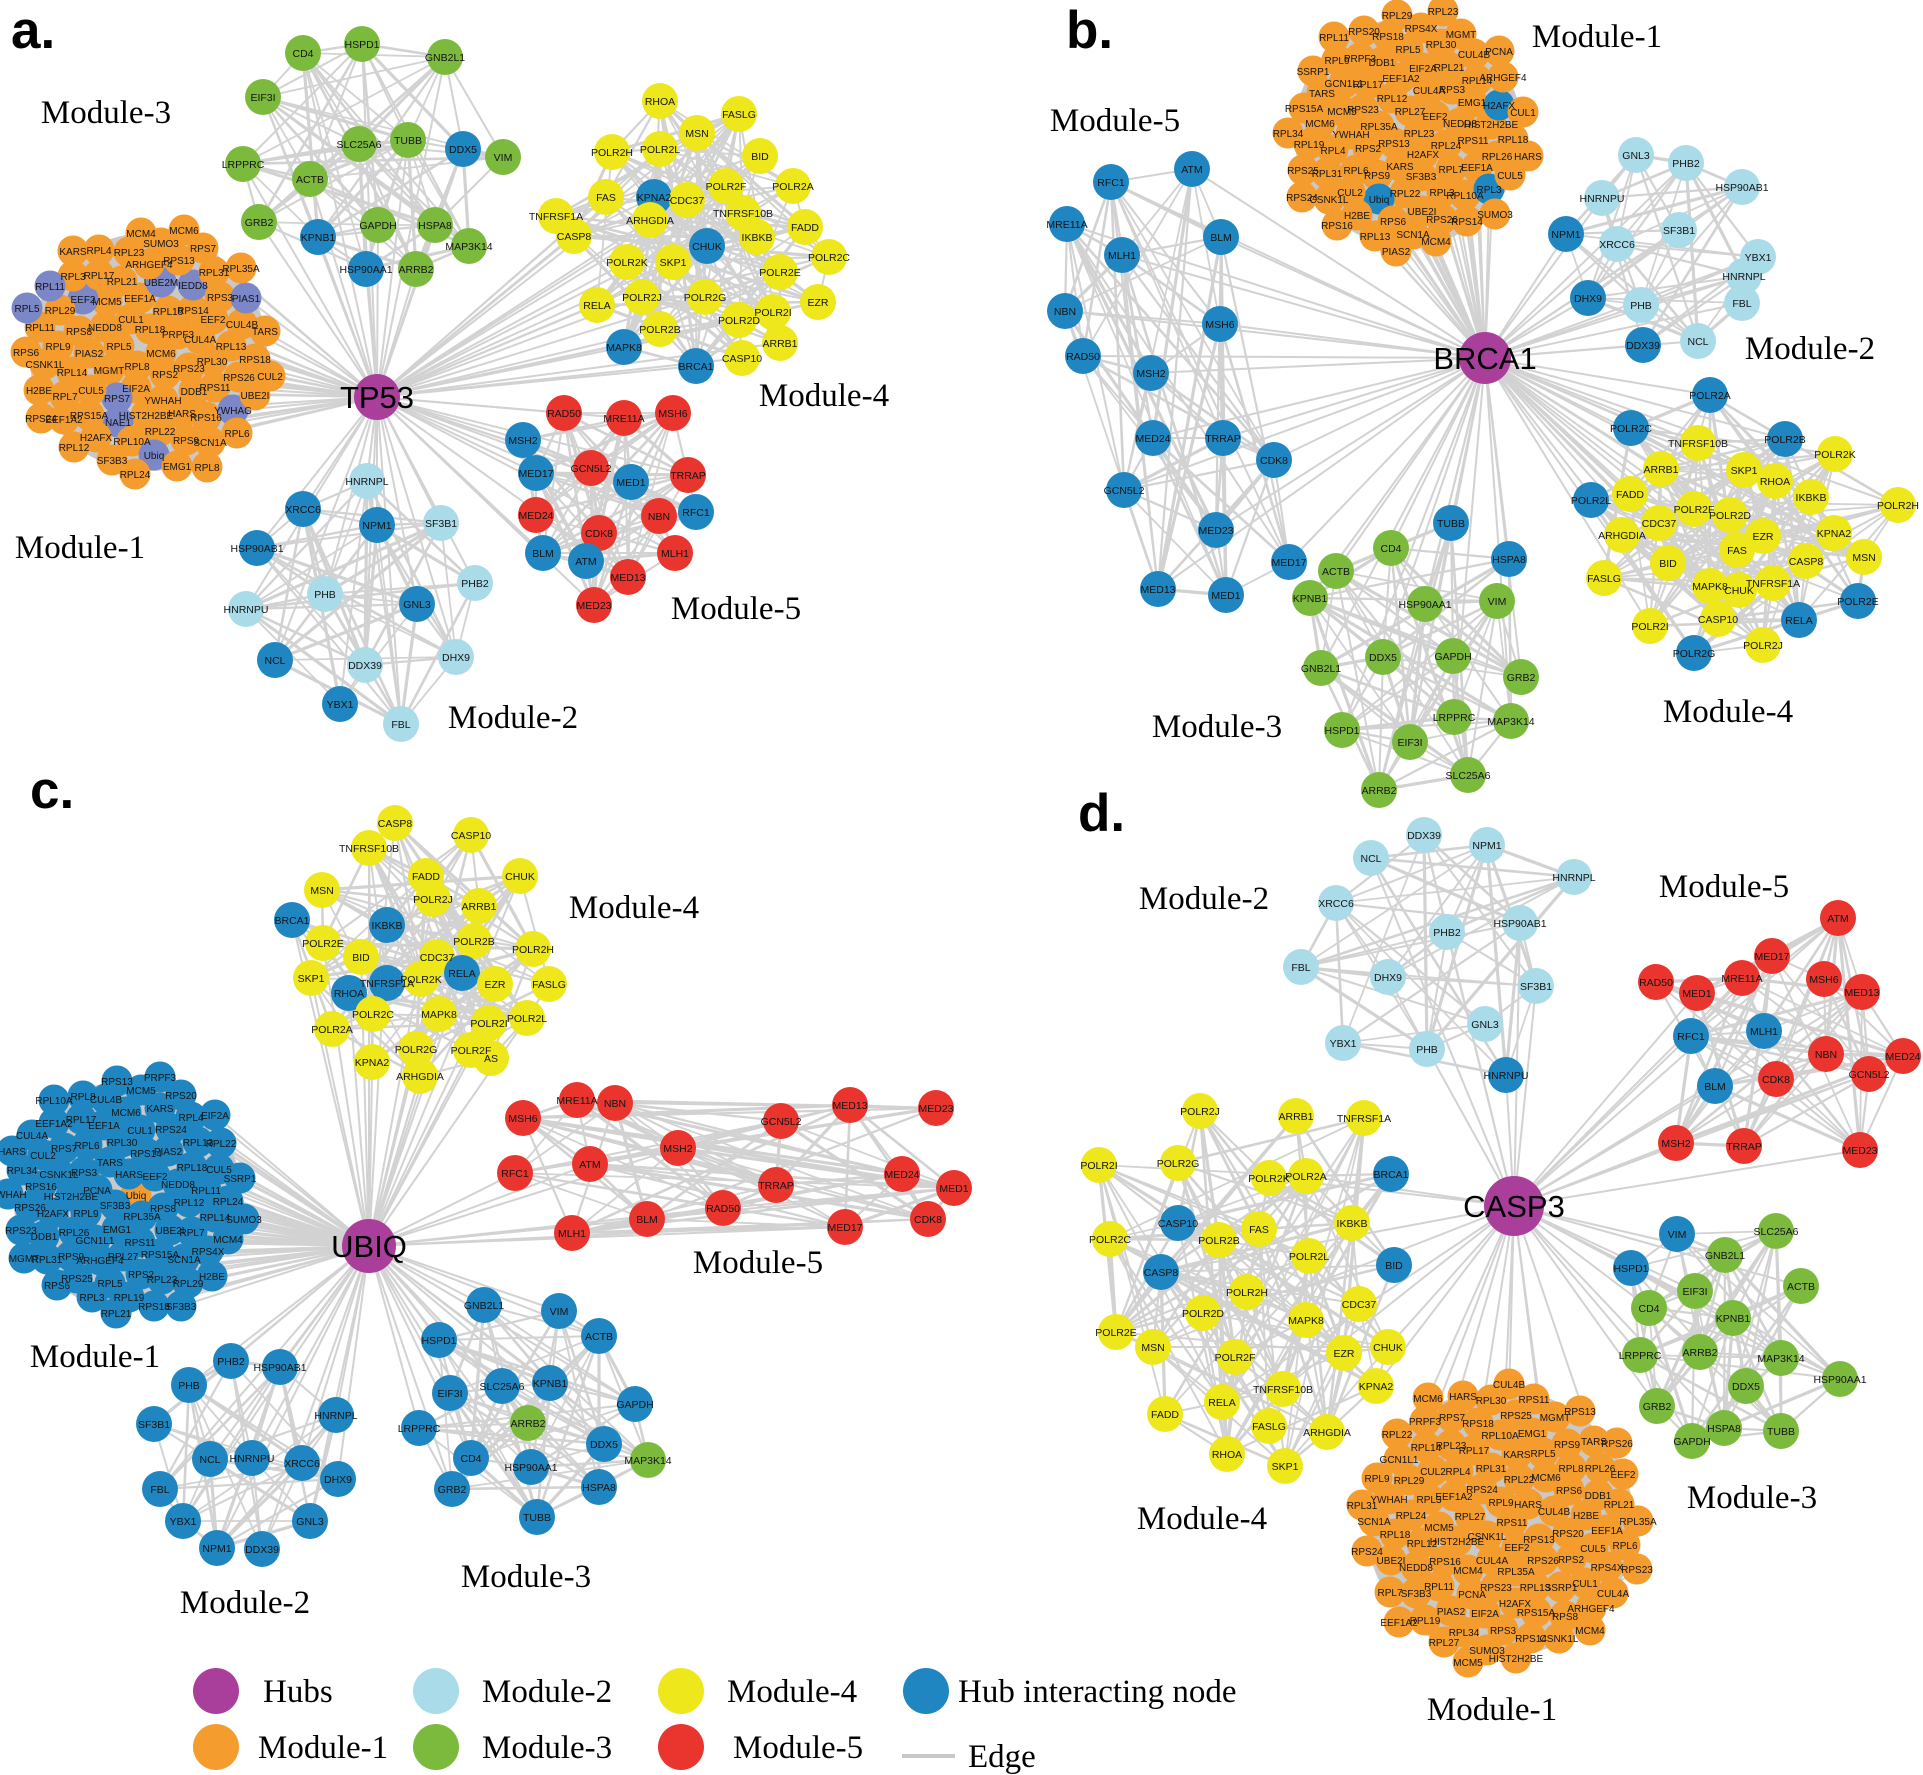  I want to click on svg-text: EIF3I, so click(262, 98).